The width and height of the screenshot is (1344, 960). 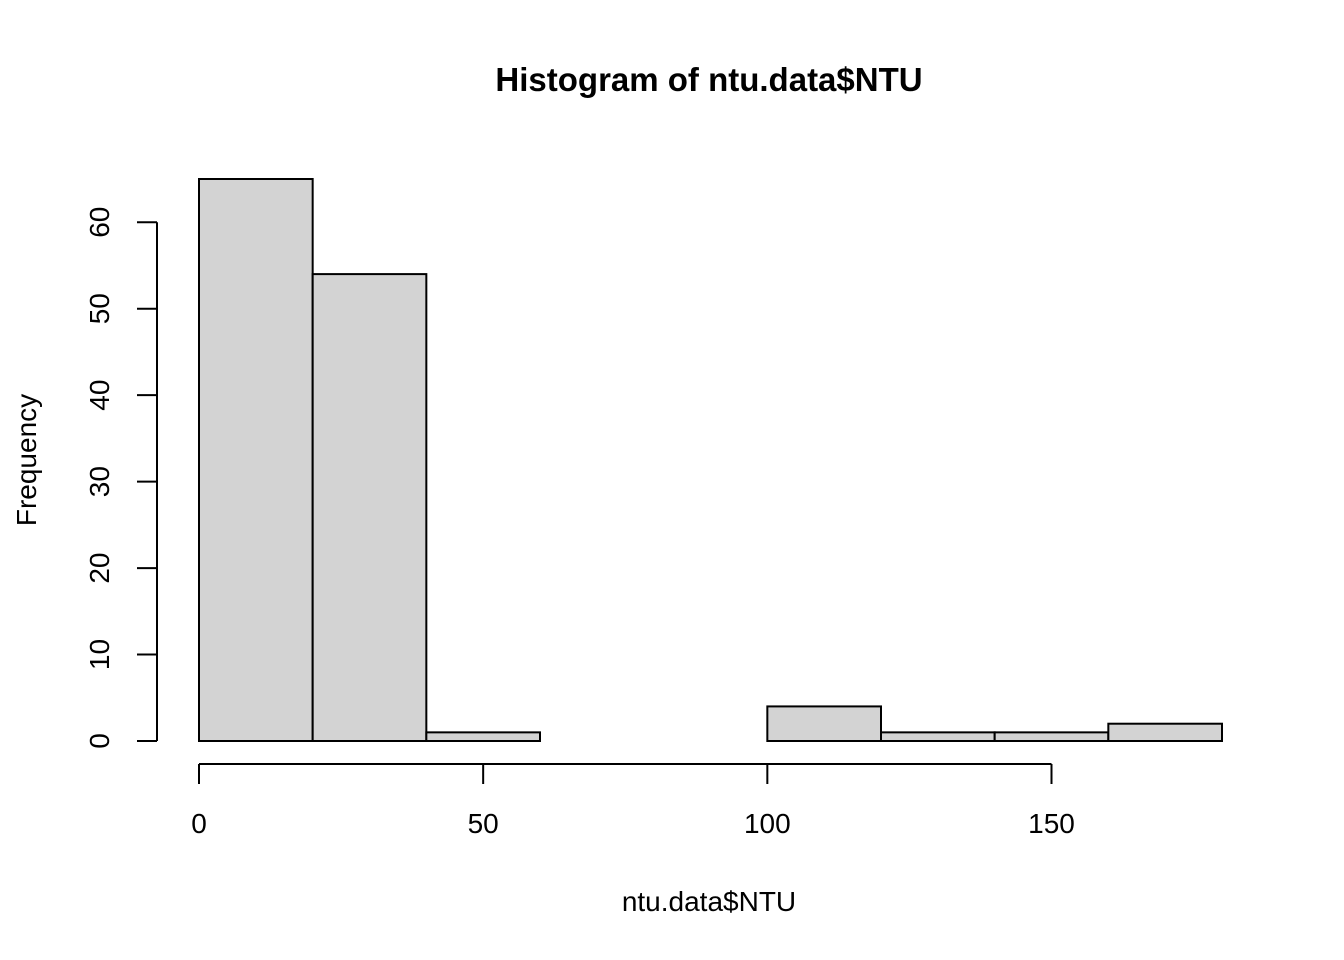 What do you see at coordinates (99, 308) in the screenshot?
I see `y-tick-label-5: 50` at bounding box center [99, 308].